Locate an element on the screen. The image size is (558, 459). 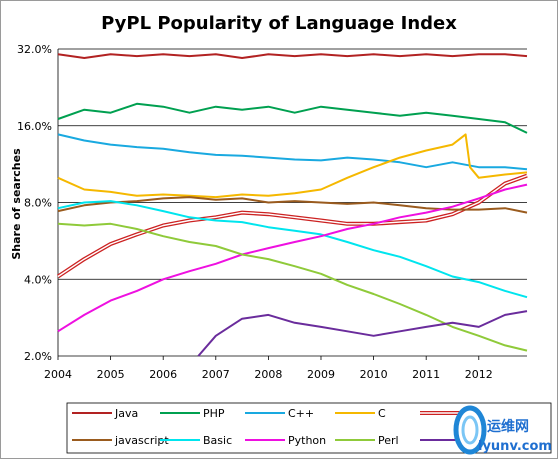
logo-swirl-outer is located at coordinates (470, 430).